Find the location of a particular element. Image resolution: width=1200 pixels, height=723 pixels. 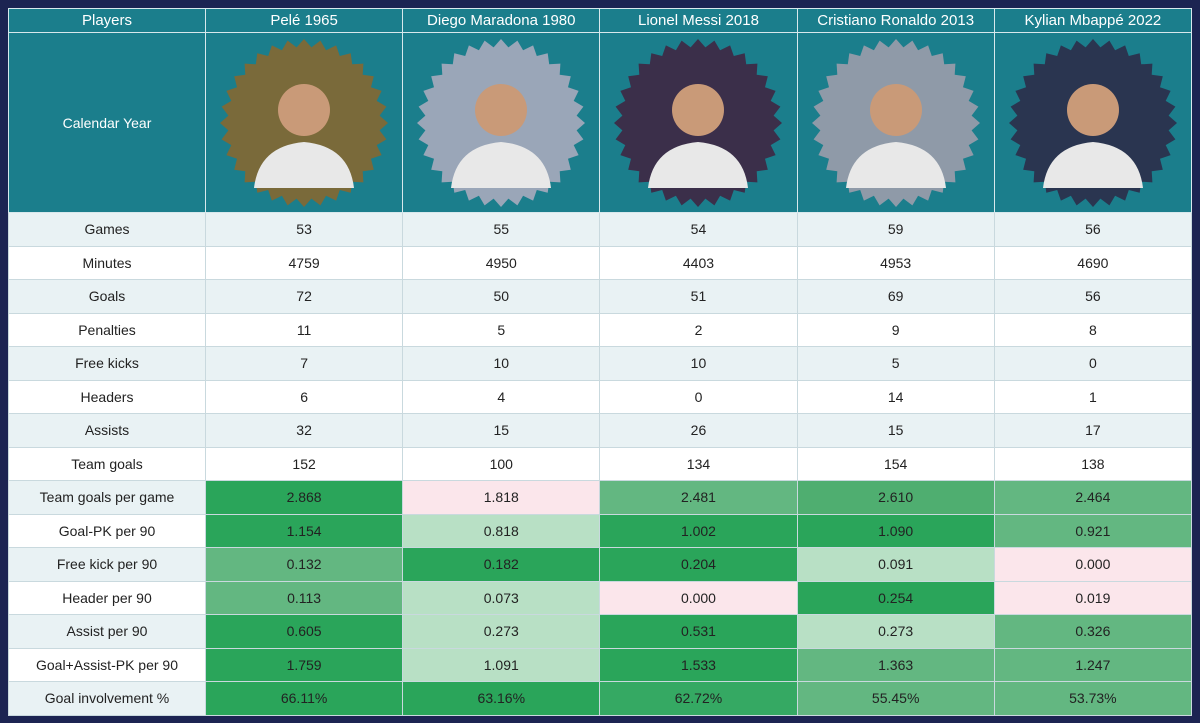

stat-cell: 1.759 is located at coordinates (304, 664).